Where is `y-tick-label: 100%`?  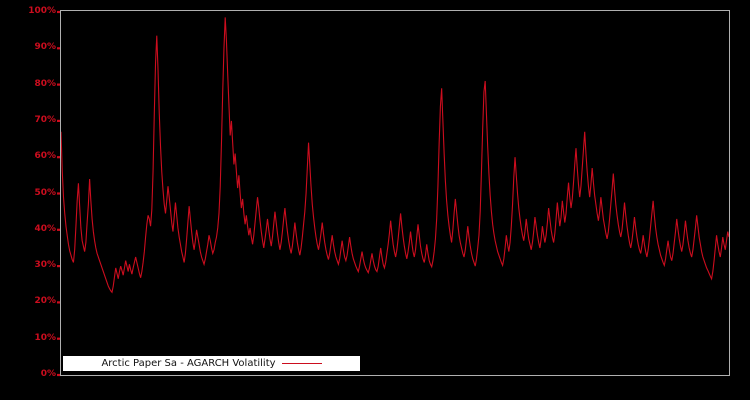
y-tick-label: 100% is located at coordinates (42, 11).